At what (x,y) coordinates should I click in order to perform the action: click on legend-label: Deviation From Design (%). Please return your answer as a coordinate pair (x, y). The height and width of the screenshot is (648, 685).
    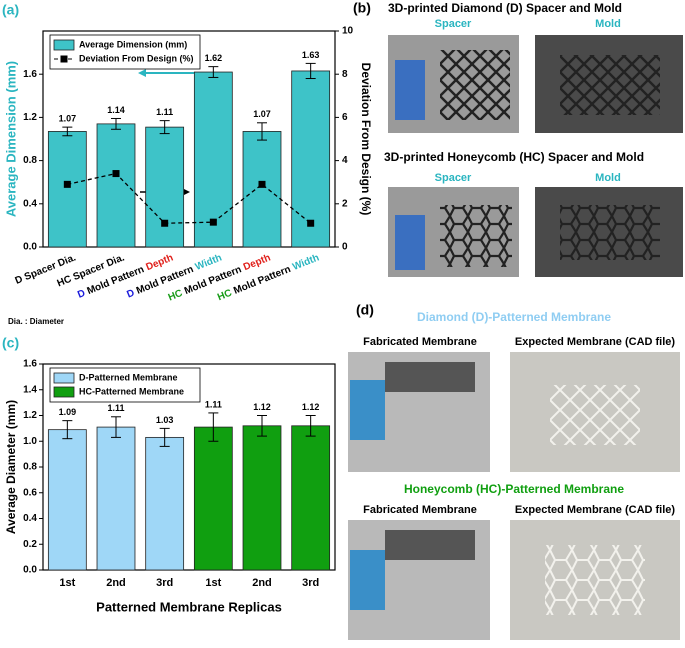
    Looking at the image, I should click on (136, 58).